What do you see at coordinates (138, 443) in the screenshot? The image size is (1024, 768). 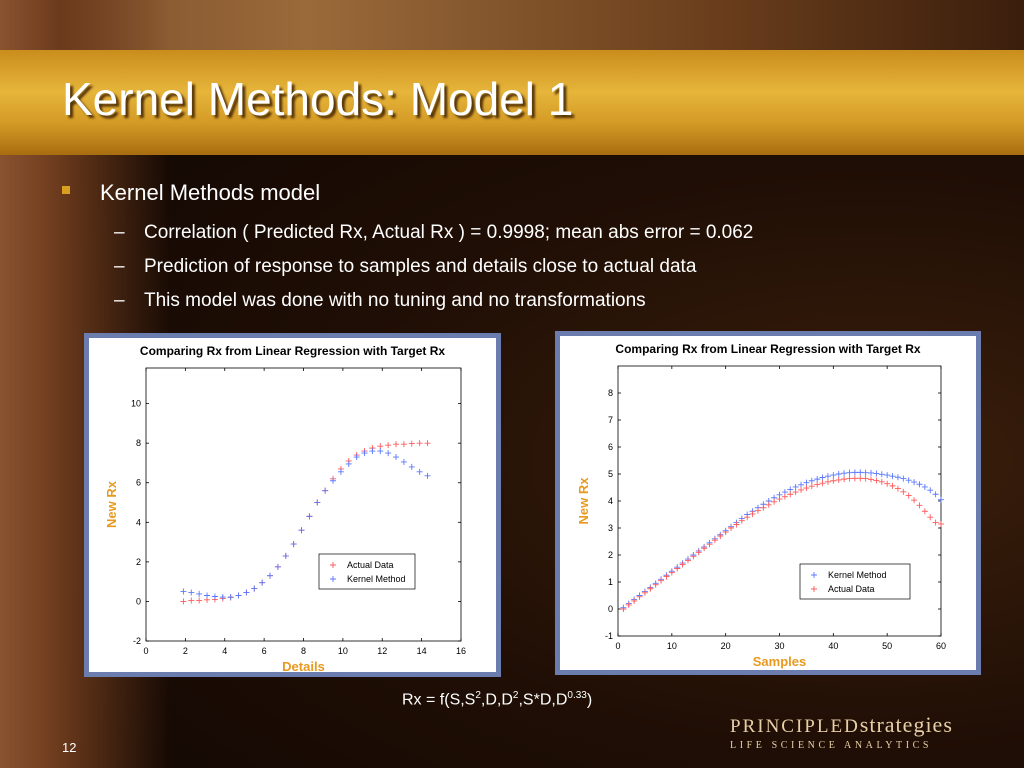 I see `y-tick-label: 8` at bounding box center [138, 443].